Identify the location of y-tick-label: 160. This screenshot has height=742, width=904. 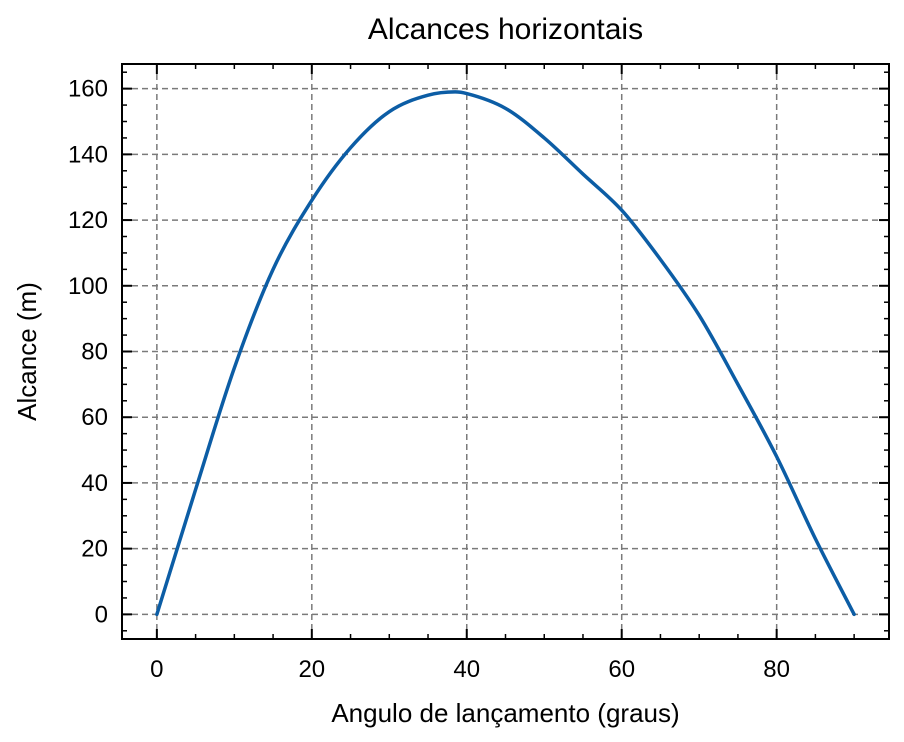
(88, 89).